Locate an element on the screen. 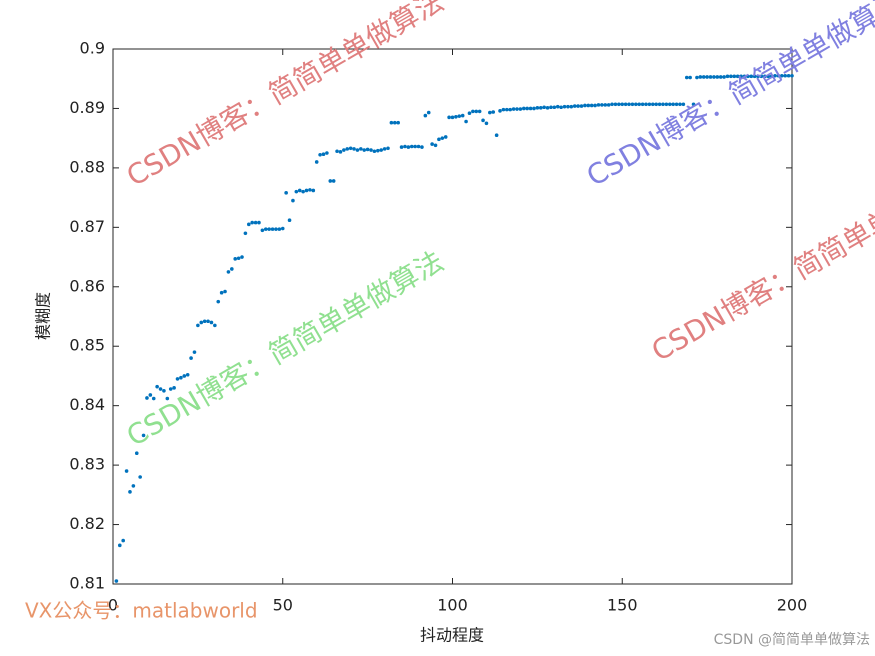  y-tick-label: 0.87 is located at coordinates (87, 226).